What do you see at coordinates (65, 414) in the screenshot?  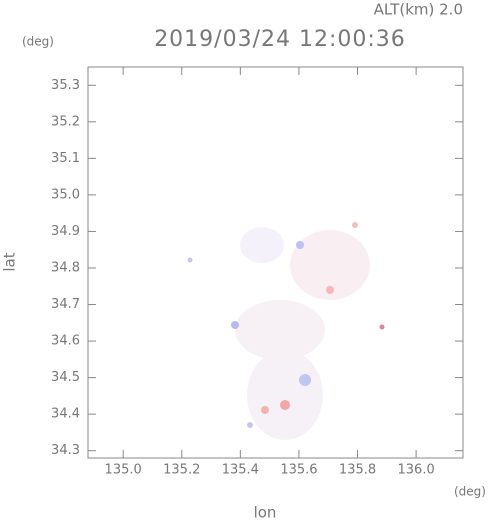 I see `y-tick-label: 34.4` at bounding box center [65, 414].